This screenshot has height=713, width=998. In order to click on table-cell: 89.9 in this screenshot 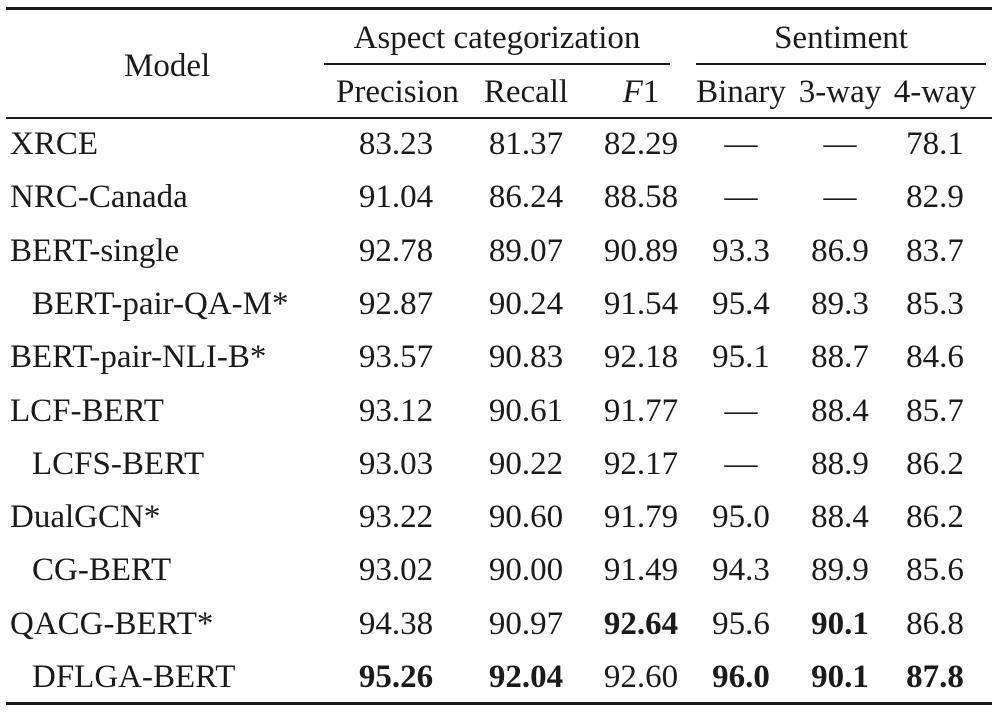, I will do `click(840, 570)`.